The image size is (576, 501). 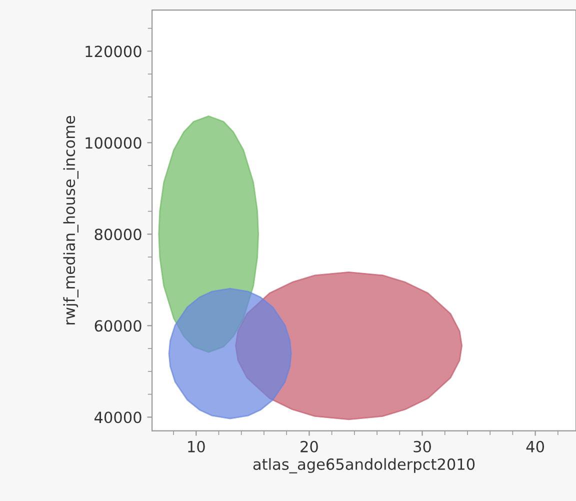 I want to click on y-tick-label: 120000, so click(x=114, y=52).